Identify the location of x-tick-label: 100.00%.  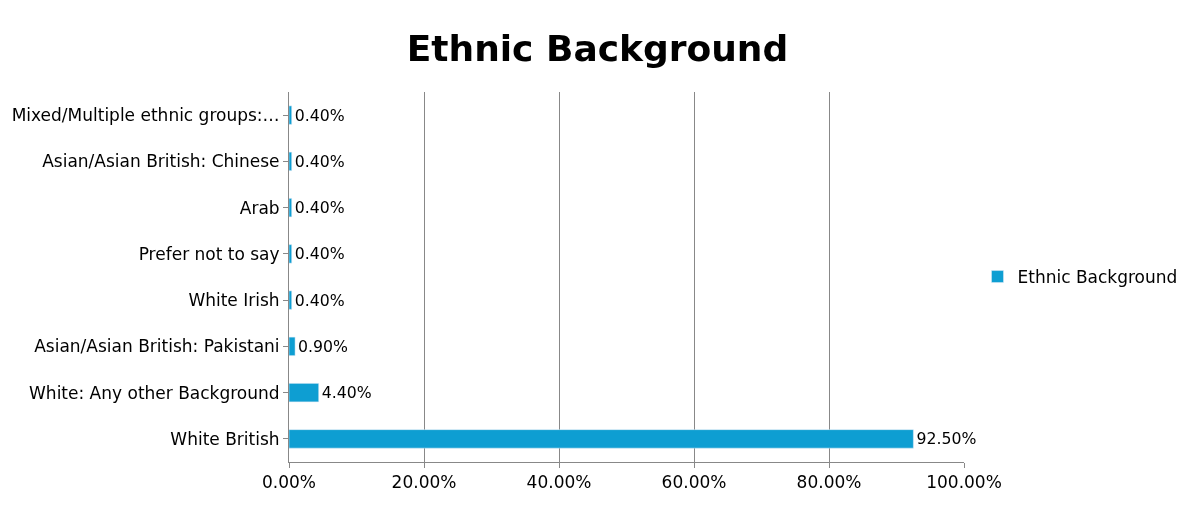
(964, 482).